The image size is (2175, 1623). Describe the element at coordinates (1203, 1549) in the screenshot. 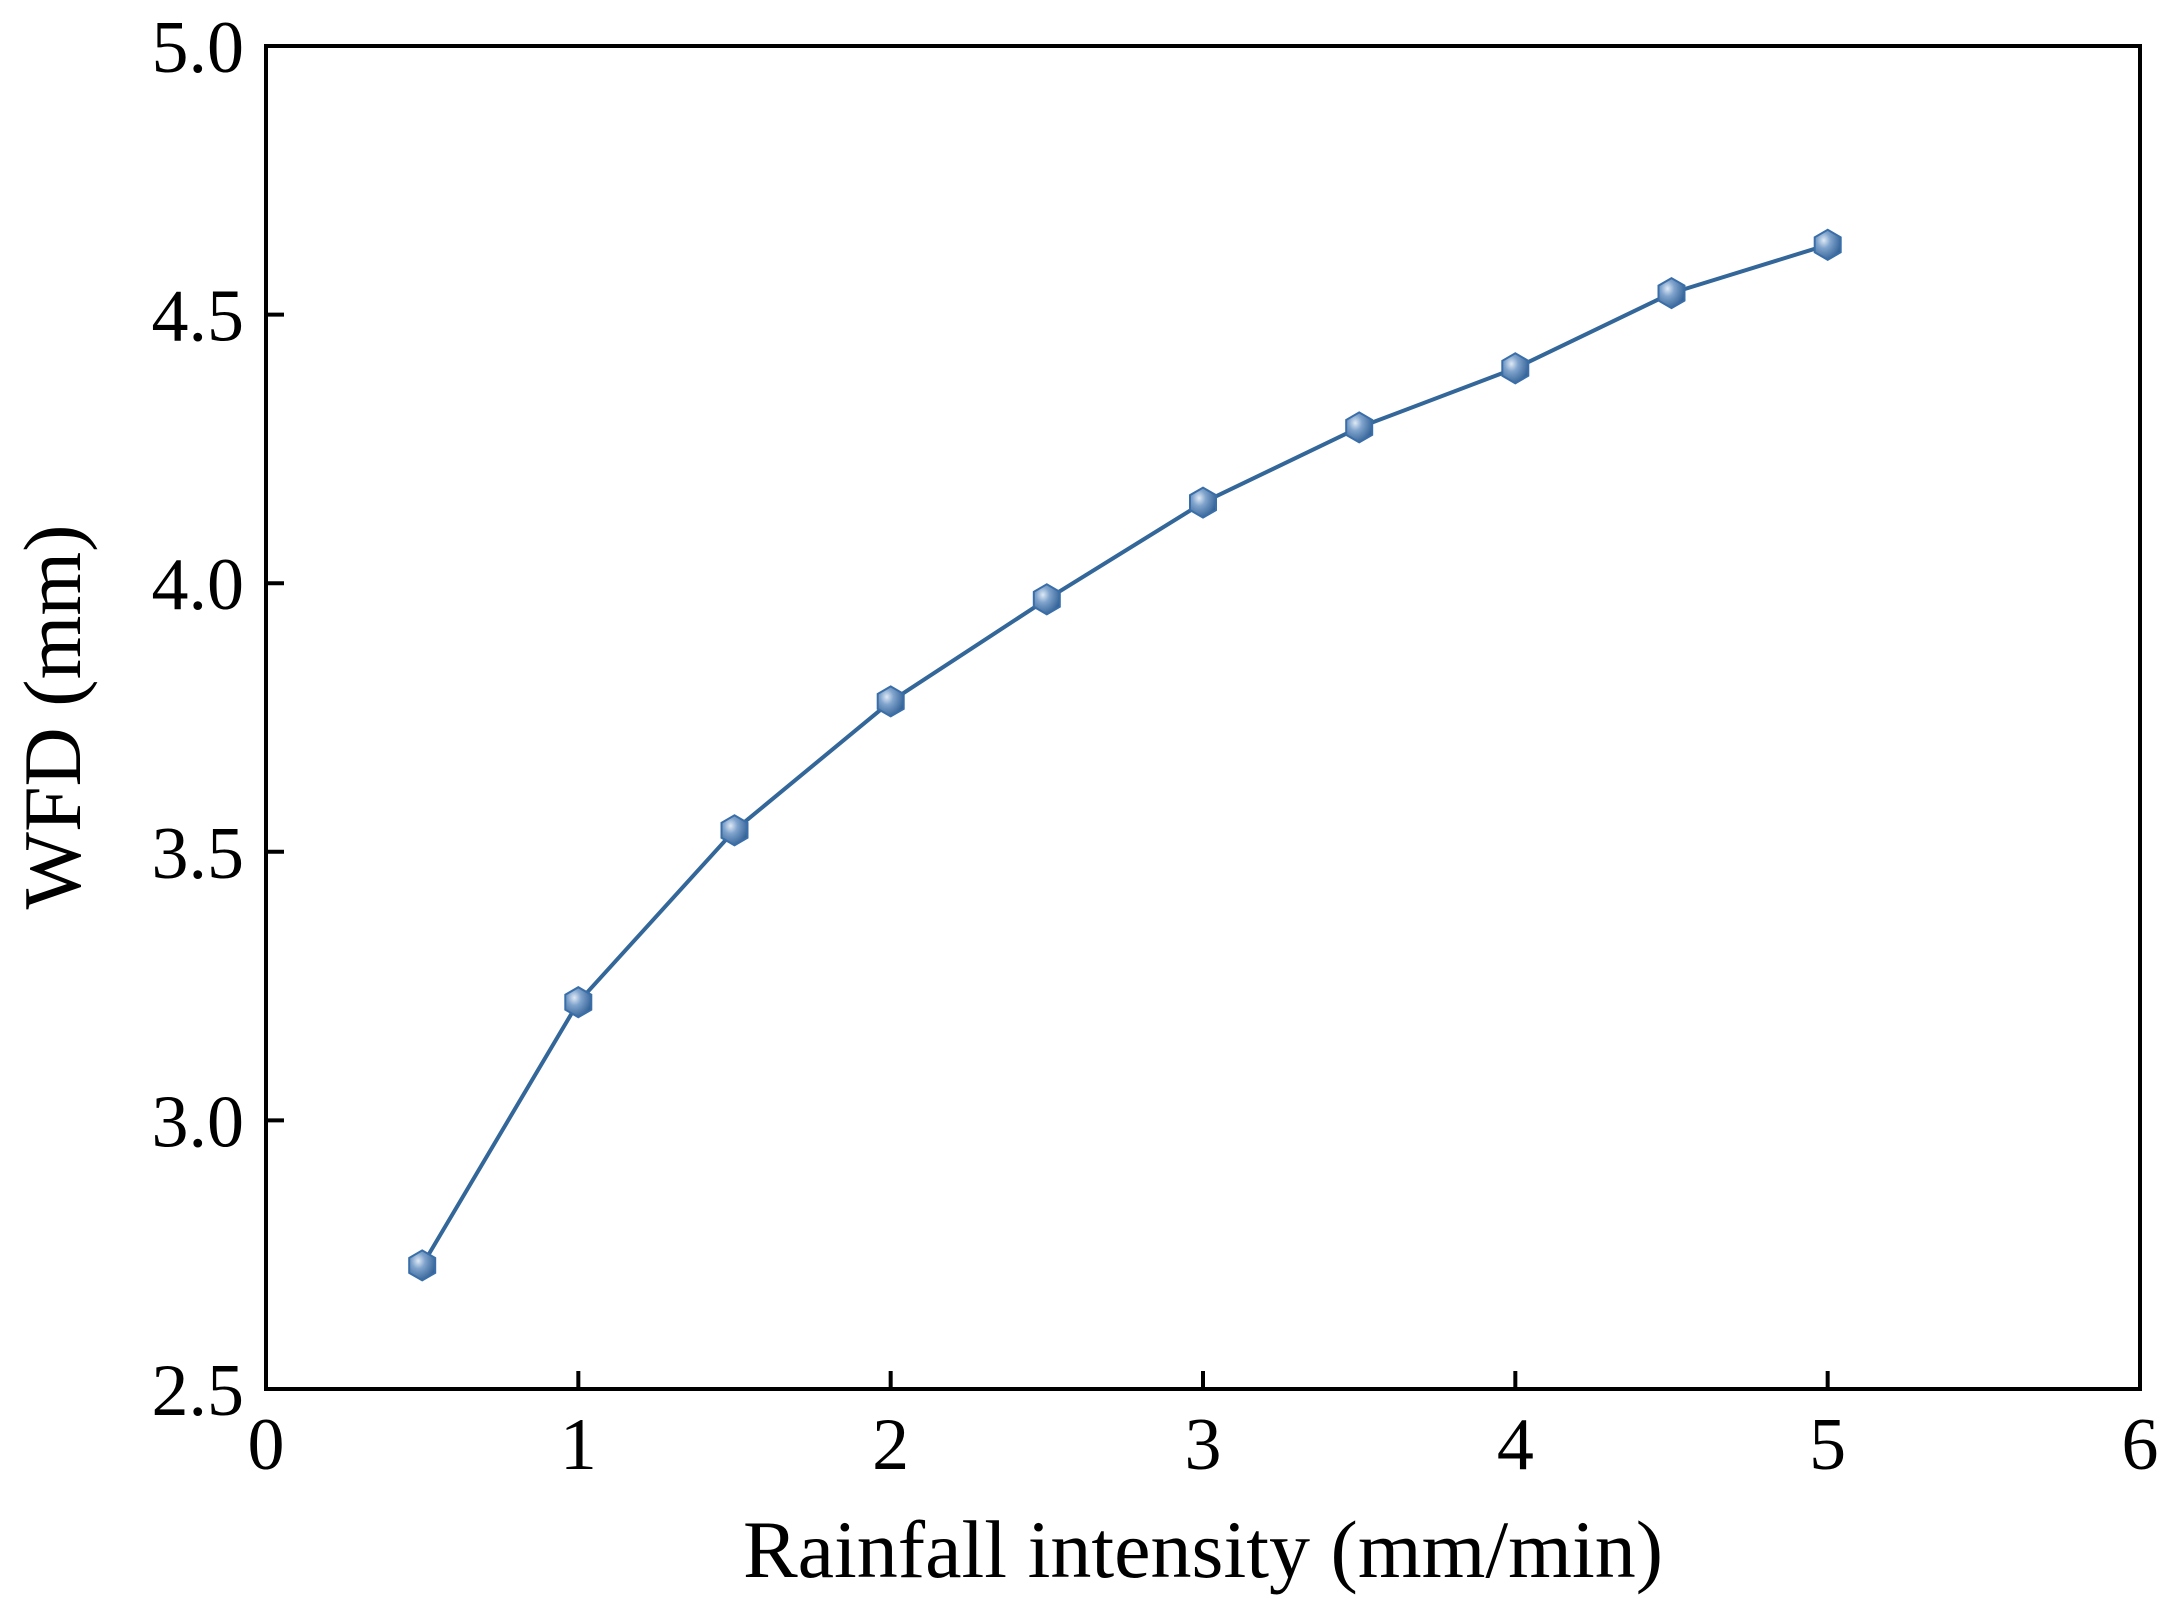

I see `x-axis-title: Rainfall intensity (mm/min)` at that location.